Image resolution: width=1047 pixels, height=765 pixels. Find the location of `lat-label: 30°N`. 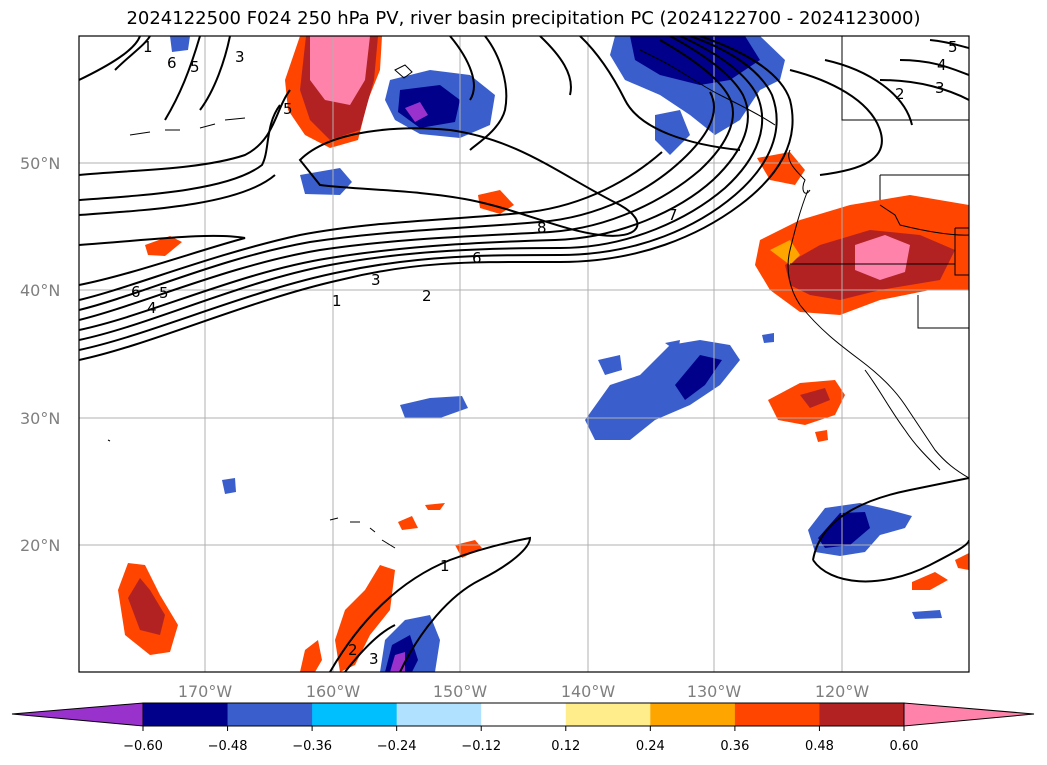

lat-label: 30°N is located at coordinates (40, 418).